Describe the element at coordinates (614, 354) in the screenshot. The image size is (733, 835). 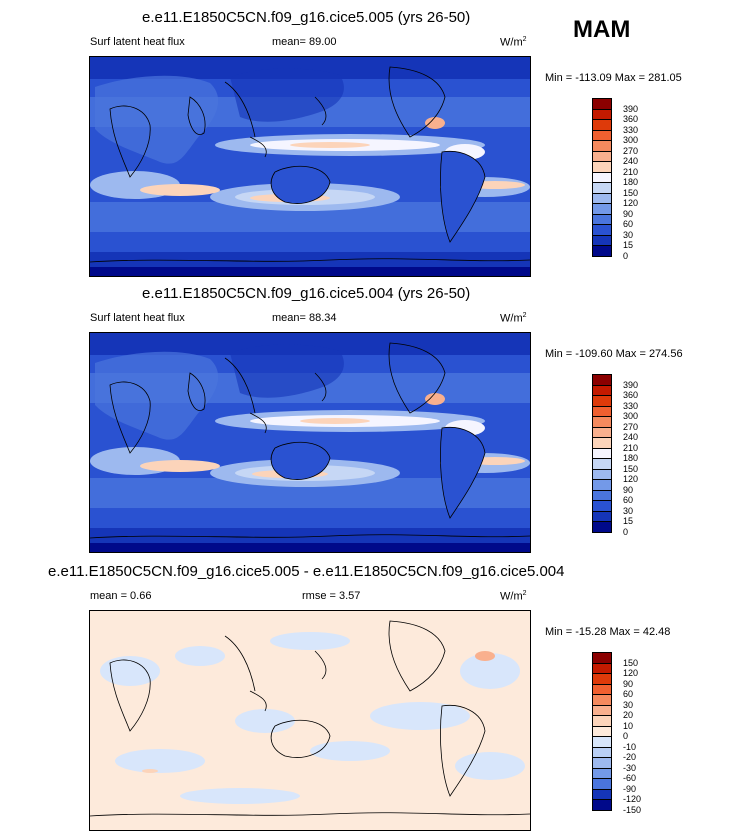
I see `panel2-minmax: Min = -109.60 Max = 274.56` at that location.